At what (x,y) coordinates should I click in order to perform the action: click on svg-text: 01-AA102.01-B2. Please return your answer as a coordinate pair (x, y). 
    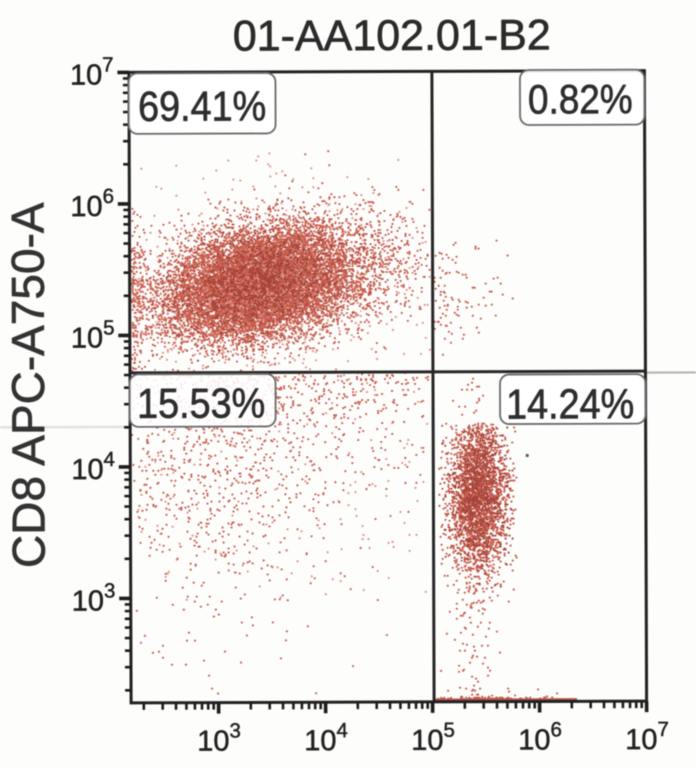
    Looking at the image, I should click on (392, 35).